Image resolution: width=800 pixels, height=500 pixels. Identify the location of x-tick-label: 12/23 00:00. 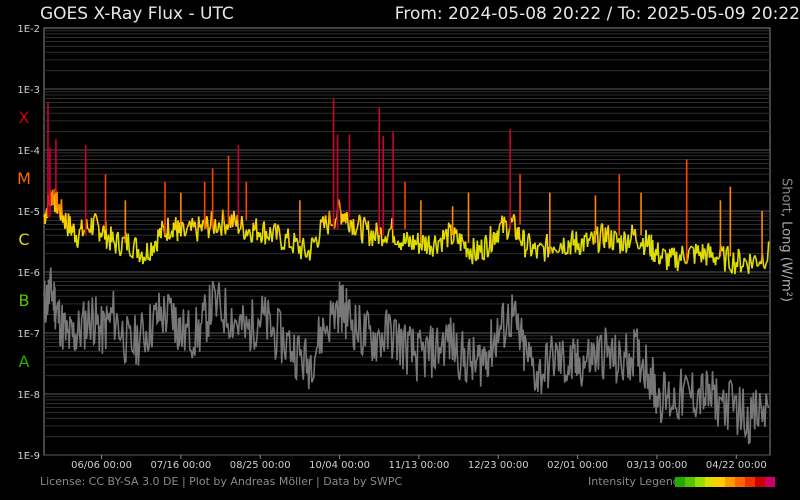
(498, 465).